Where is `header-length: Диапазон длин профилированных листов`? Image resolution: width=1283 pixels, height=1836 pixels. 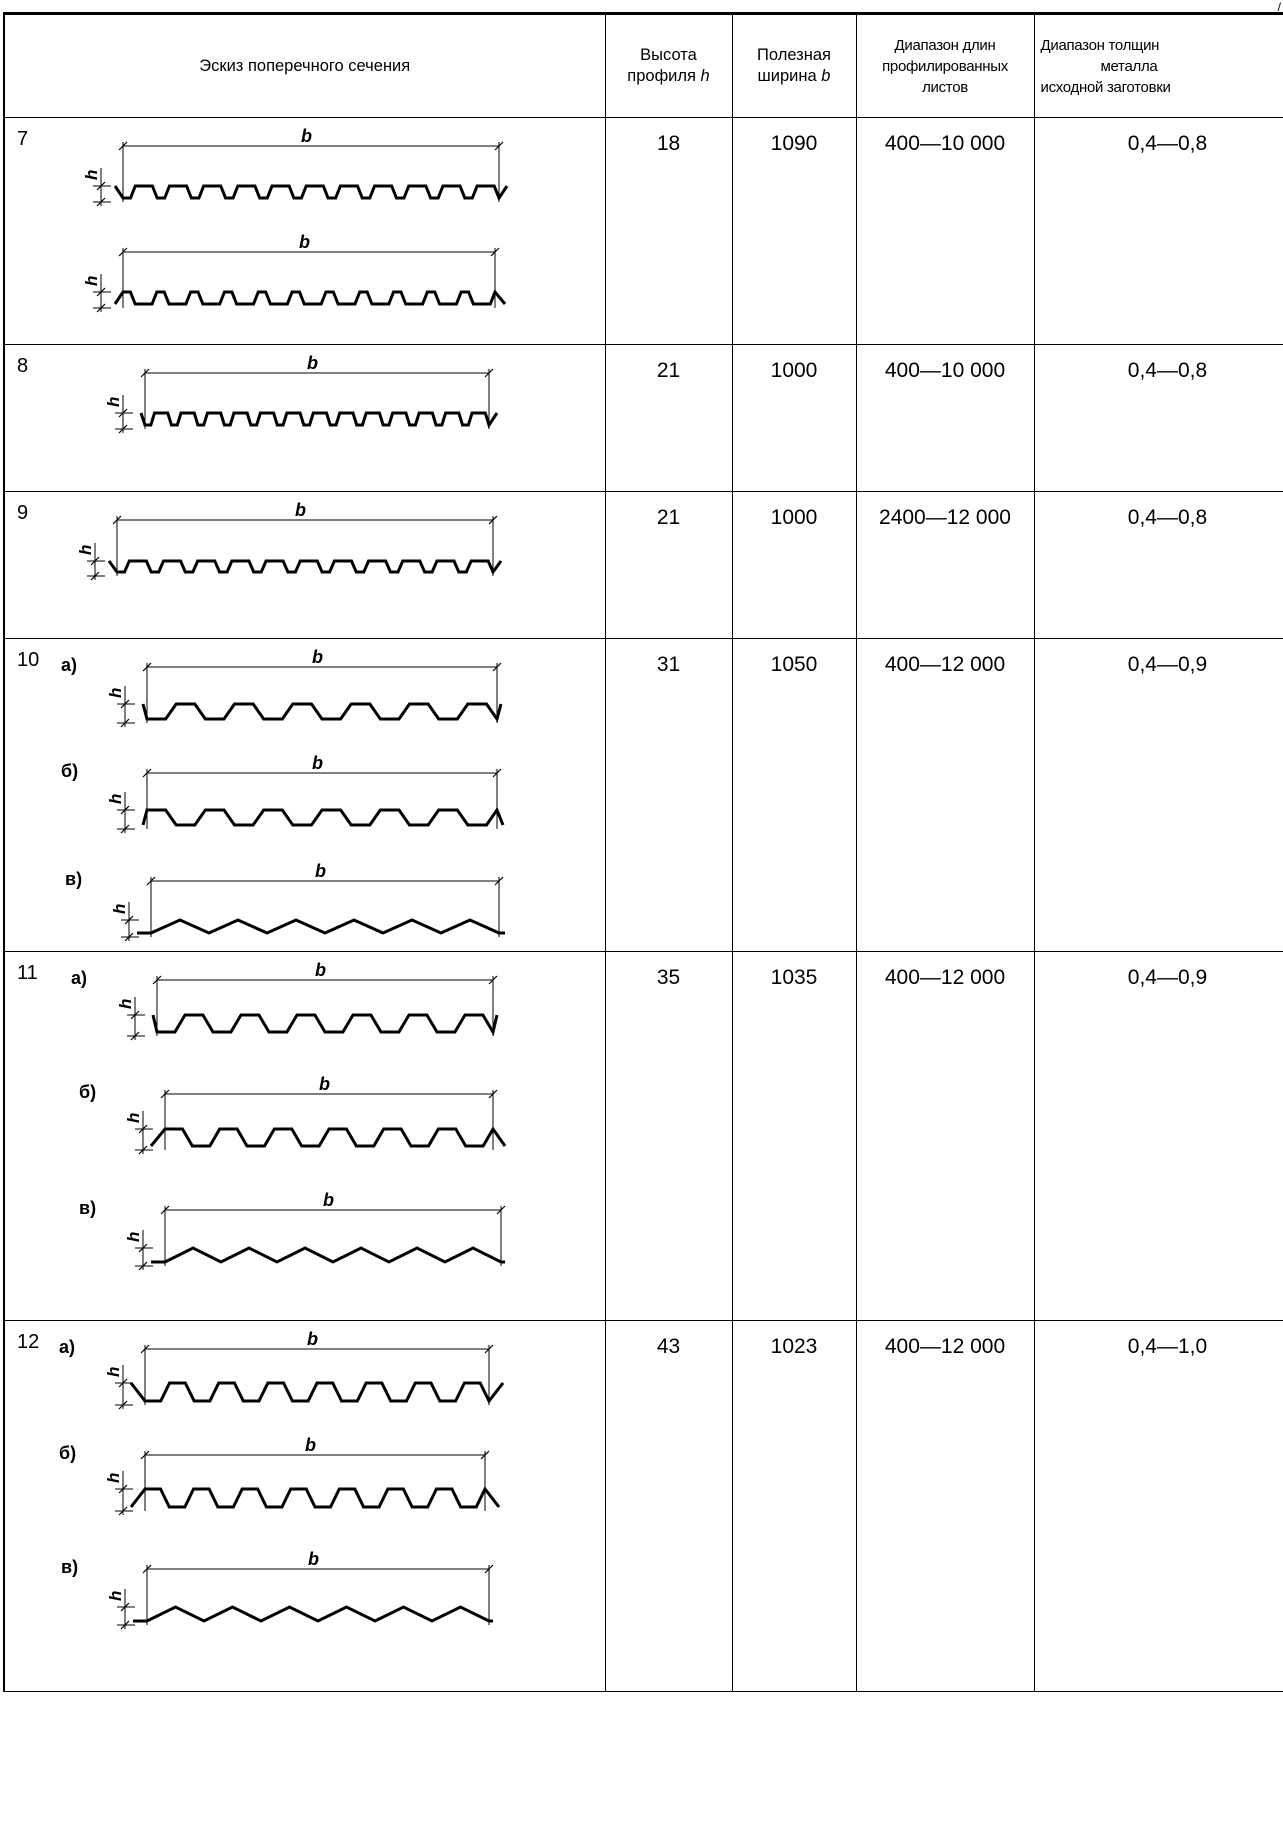
header-length: Диапазон длин профилированных листов is located at coordinates (945, 65).